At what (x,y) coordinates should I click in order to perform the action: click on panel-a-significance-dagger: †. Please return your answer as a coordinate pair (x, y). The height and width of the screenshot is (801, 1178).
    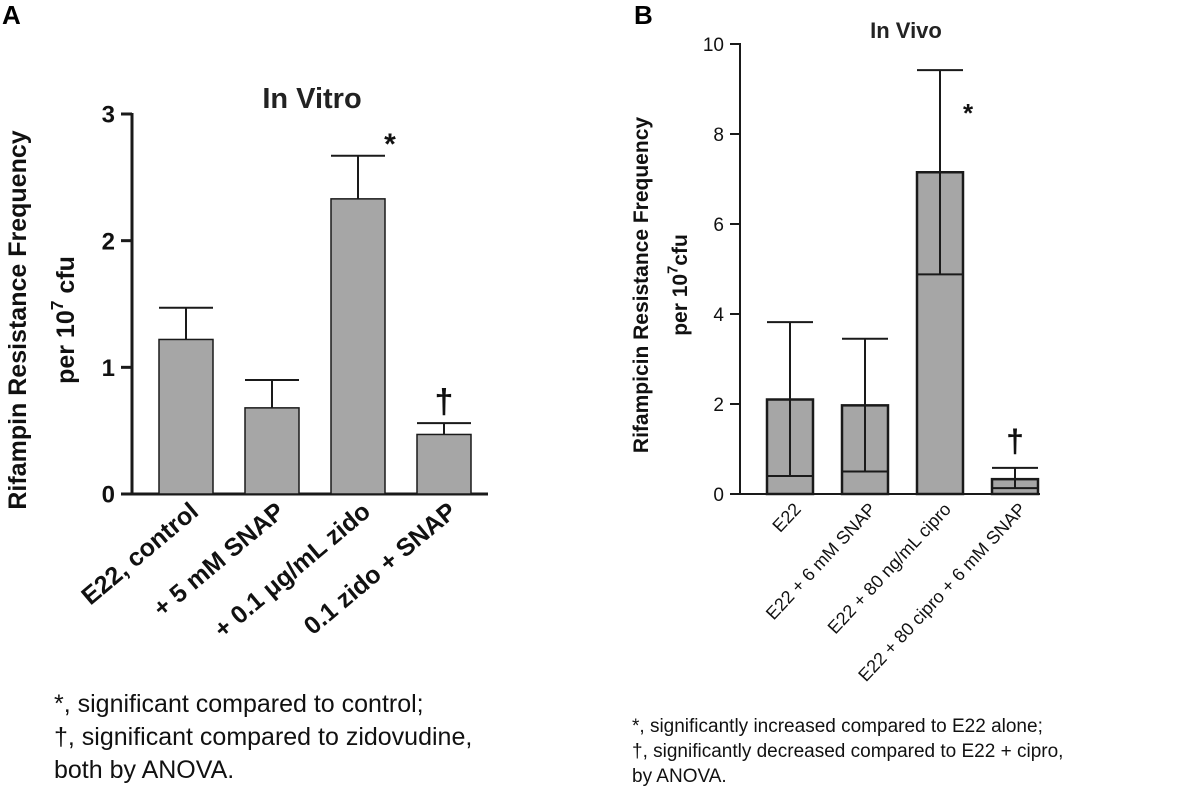
    Looking at the image, I should click on (444, 402).